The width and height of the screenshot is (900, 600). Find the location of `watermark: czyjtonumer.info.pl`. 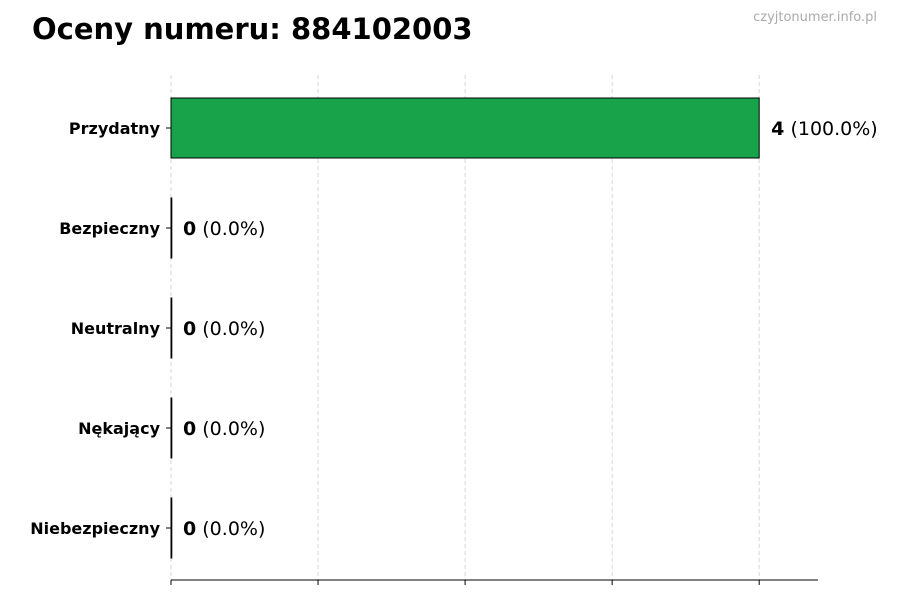

watermark: czyjtonumer.info.pl is located at coordinates (815, 17).